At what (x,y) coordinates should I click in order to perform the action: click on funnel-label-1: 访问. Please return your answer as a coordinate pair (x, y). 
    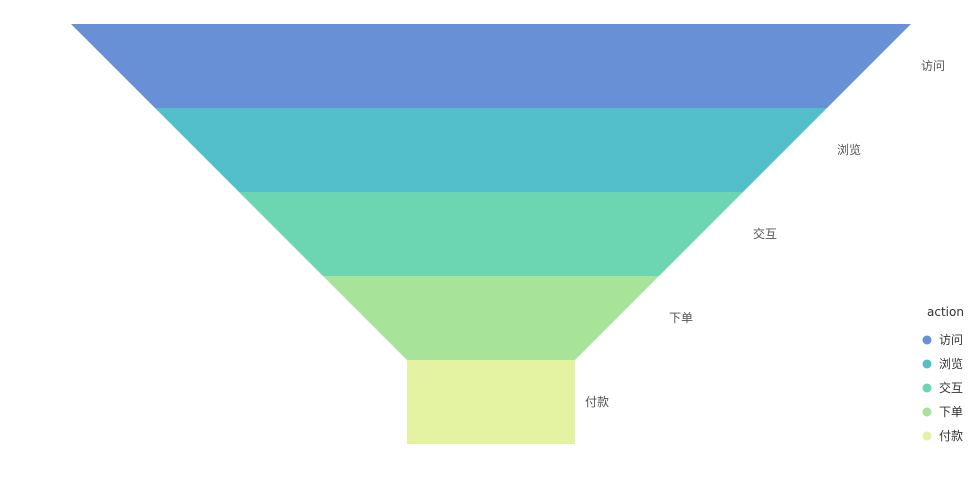
    Looking at the image, I should click on (933, 66).